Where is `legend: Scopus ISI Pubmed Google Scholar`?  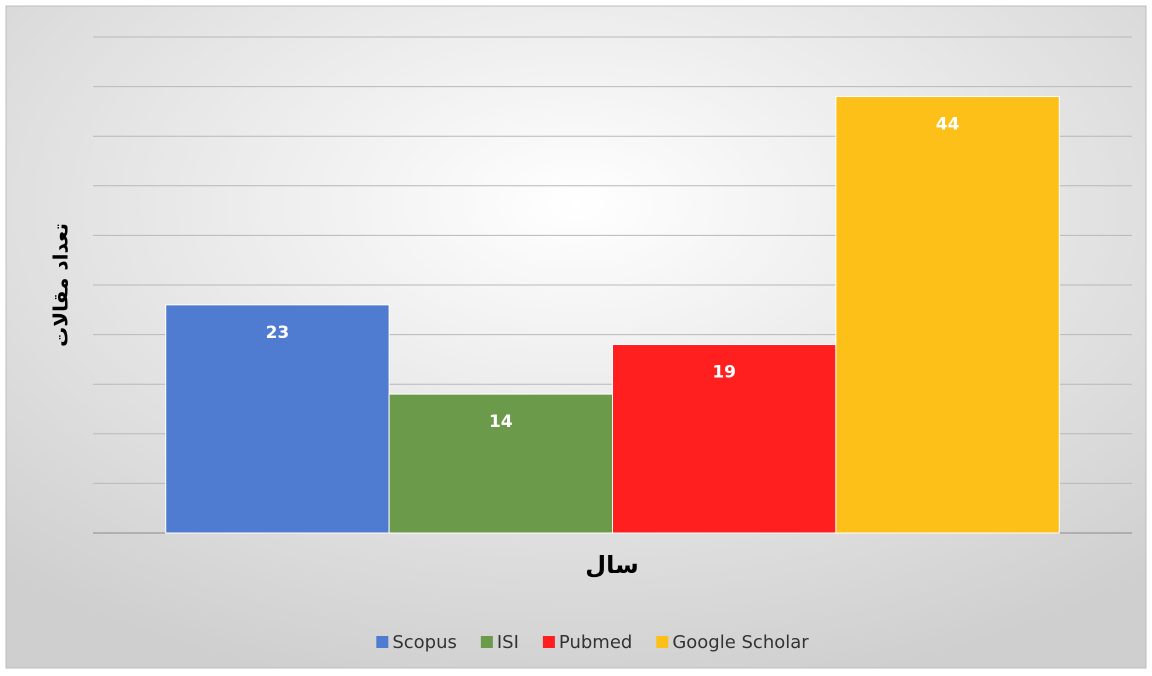 legend: Scopus ISI Pubmed Google Scholar is located at coordinates (592, 642).